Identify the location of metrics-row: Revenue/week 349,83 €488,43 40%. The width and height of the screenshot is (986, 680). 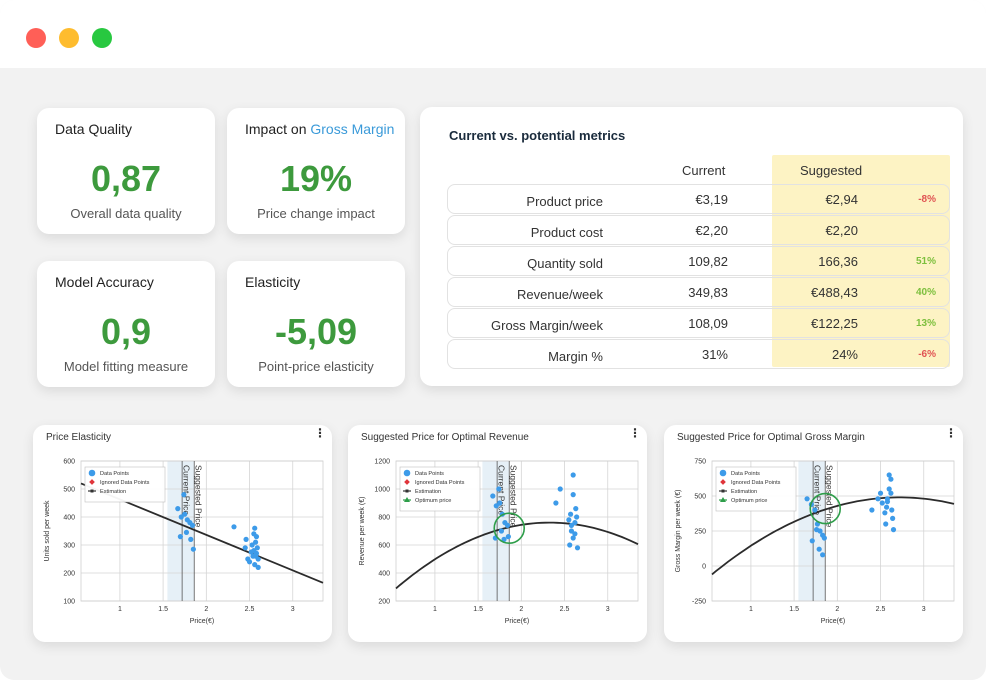
(698, 292).